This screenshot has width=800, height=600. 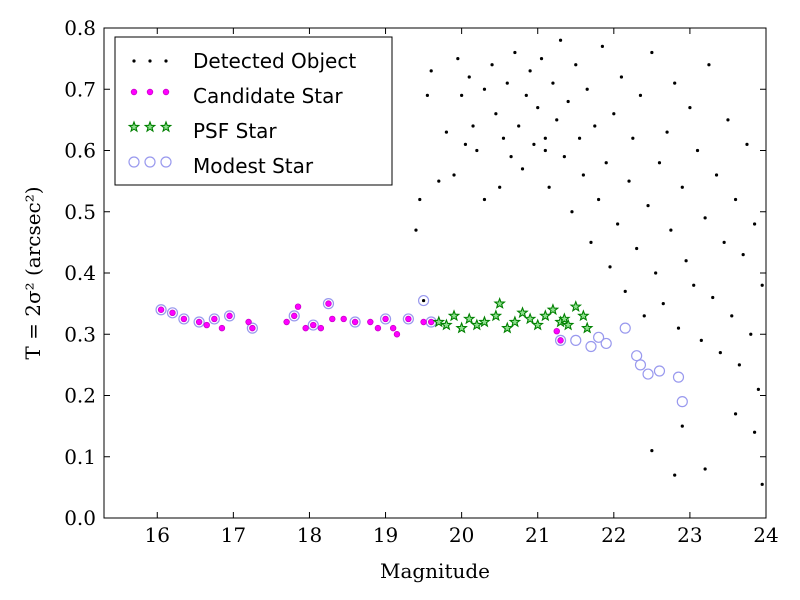 I want to click on x-axis-title: Magnitude, so click(x=435, y=571).